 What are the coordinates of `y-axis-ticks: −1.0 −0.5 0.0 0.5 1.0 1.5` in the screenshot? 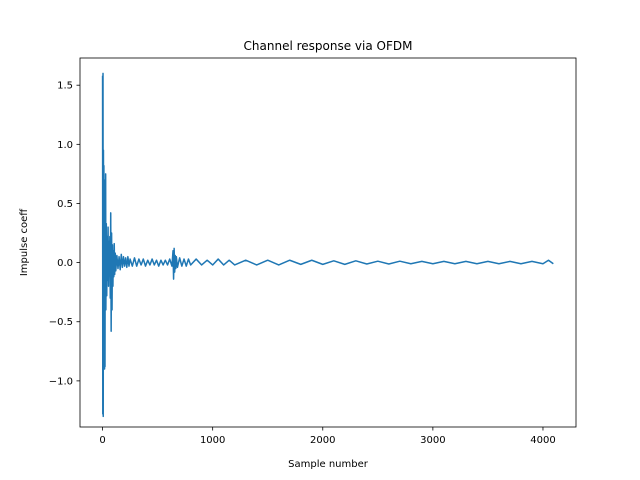 It's located at (64, 234).